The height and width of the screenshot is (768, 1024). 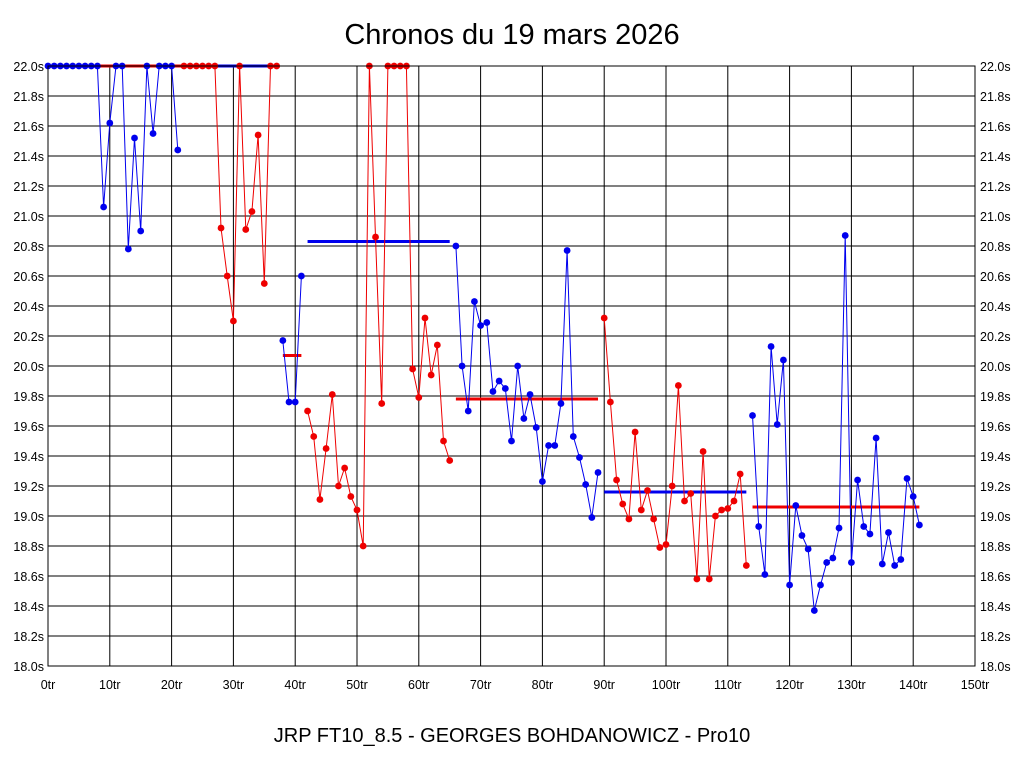 I want to click on x-tick-label: 80tr, so click(x=543, y=685).